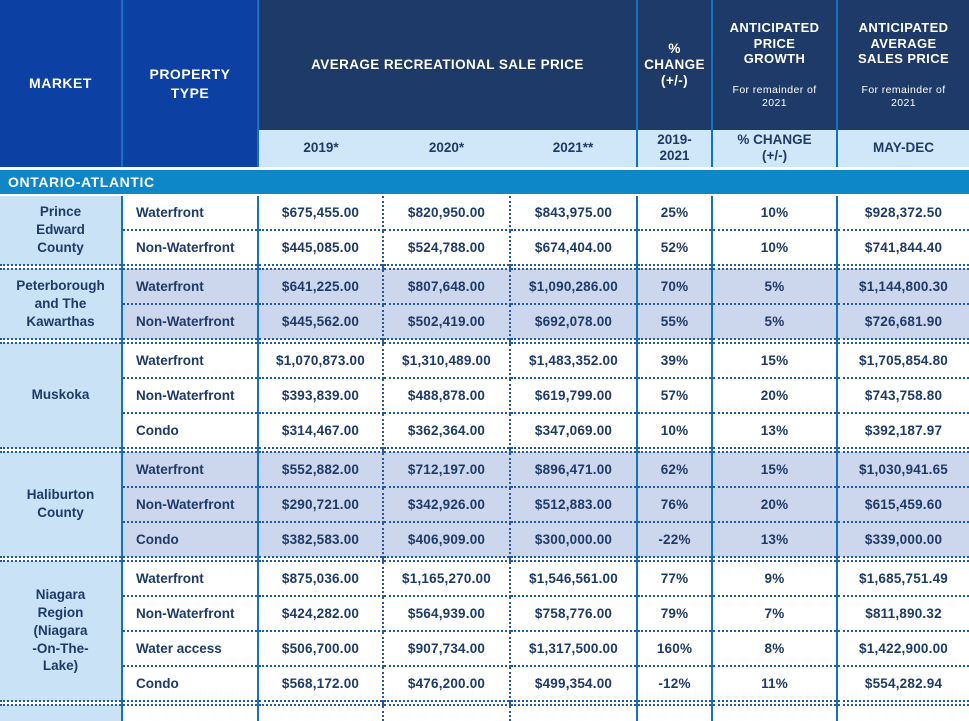 The image size is (969, 721). Describe the element at coordinates (775, 360) in the screenshot. I see `anticipated-growth-cell: 15%` at that location.